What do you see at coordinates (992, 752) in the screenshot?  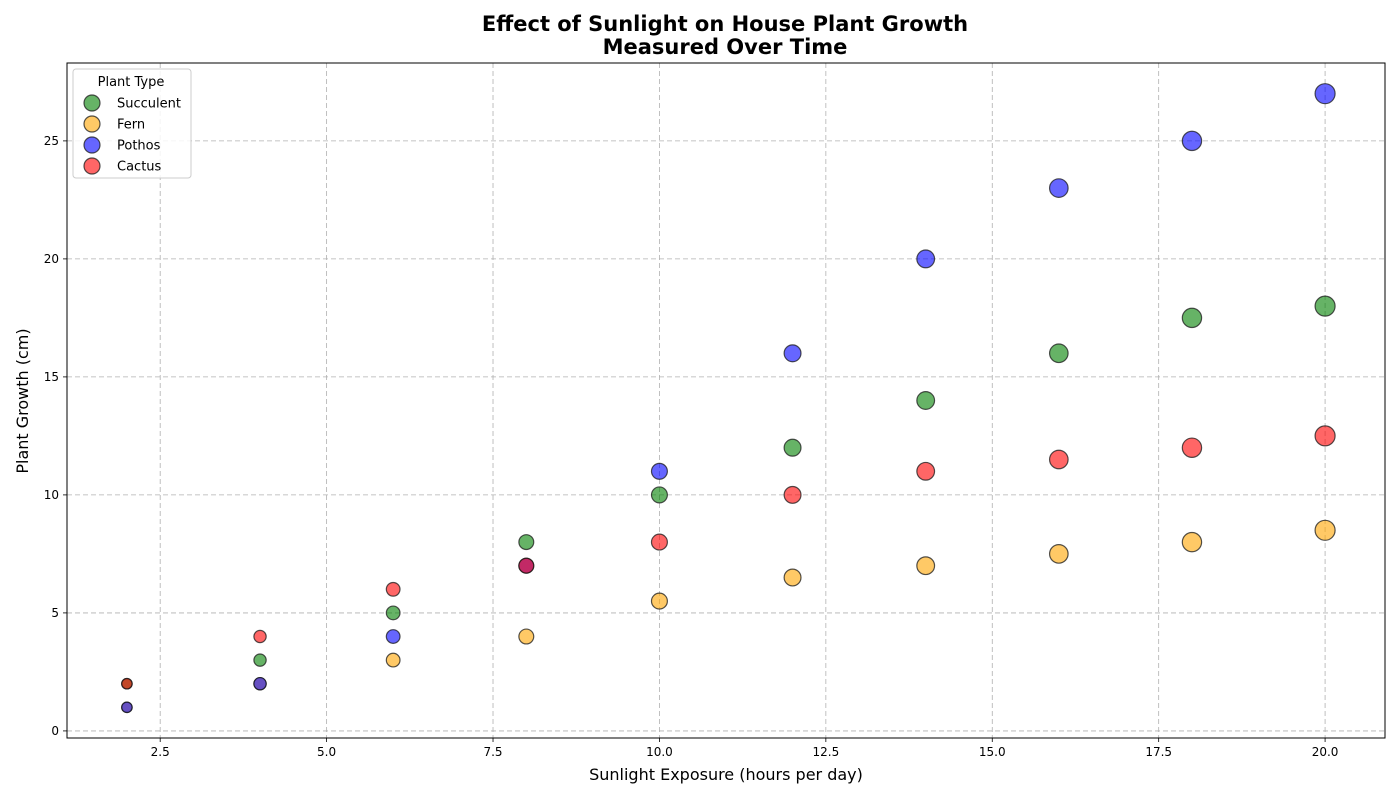 I see `x-tick-label: 15.0` at bounding box center [992, 752].